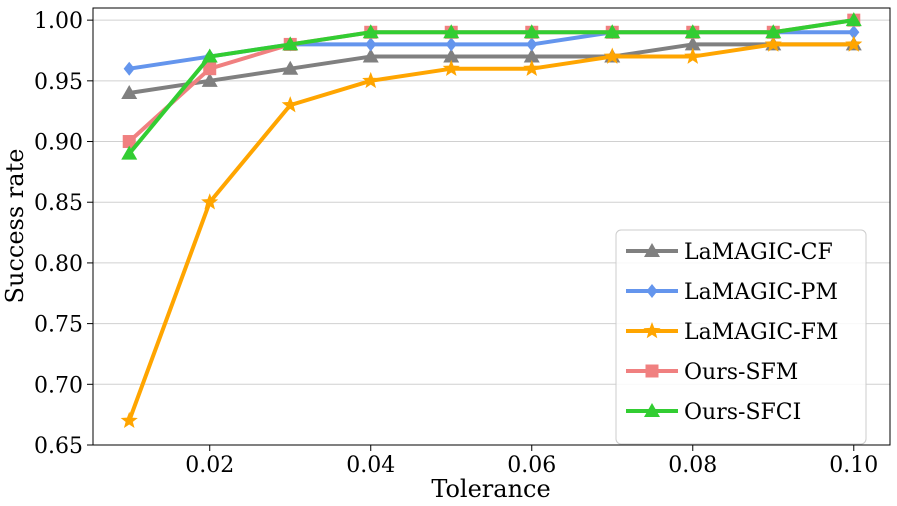  What do you see at coordinates (58, 203) in the screenshot?
I see `y-tick-label: 0.85` at bounding box center [58, 203].